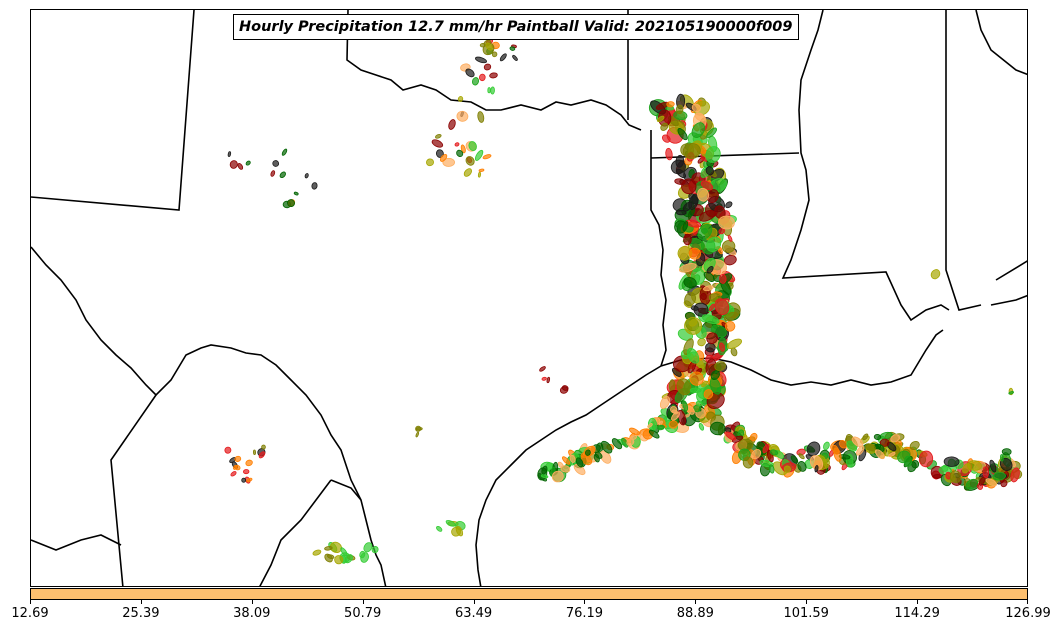  What do you see at coordinates (802, 357) in the screenshot?
I see `louisiana-coast` at bounding box center [802, 357].